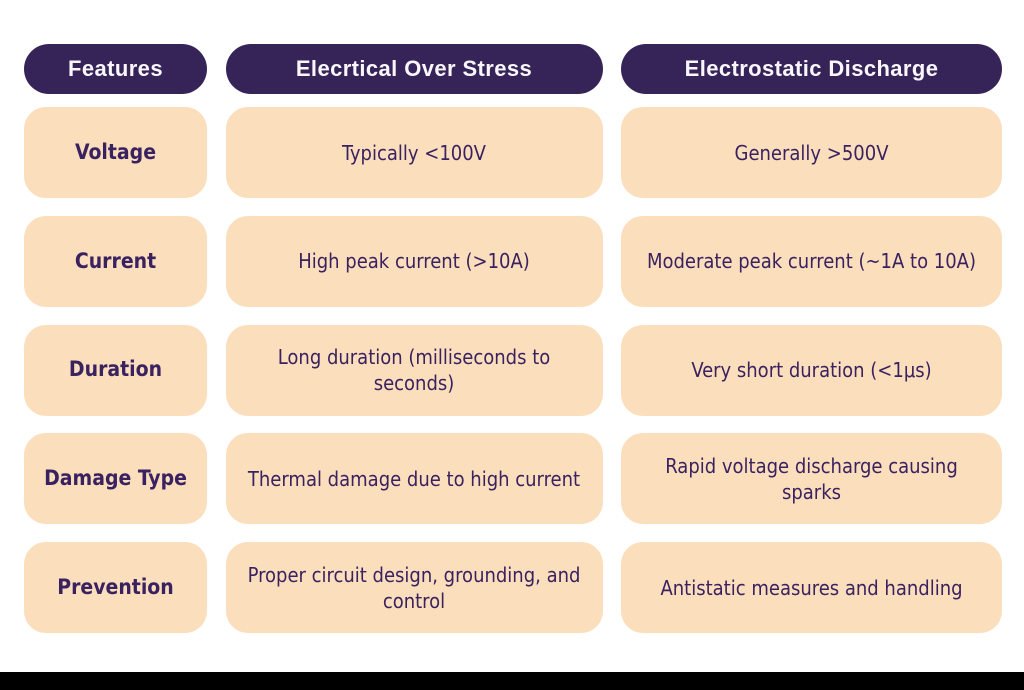 The width and height of the screenshot is (1024, 690). I want to click on esd-cell-voltage: Generally >500V, so click(811, 152).